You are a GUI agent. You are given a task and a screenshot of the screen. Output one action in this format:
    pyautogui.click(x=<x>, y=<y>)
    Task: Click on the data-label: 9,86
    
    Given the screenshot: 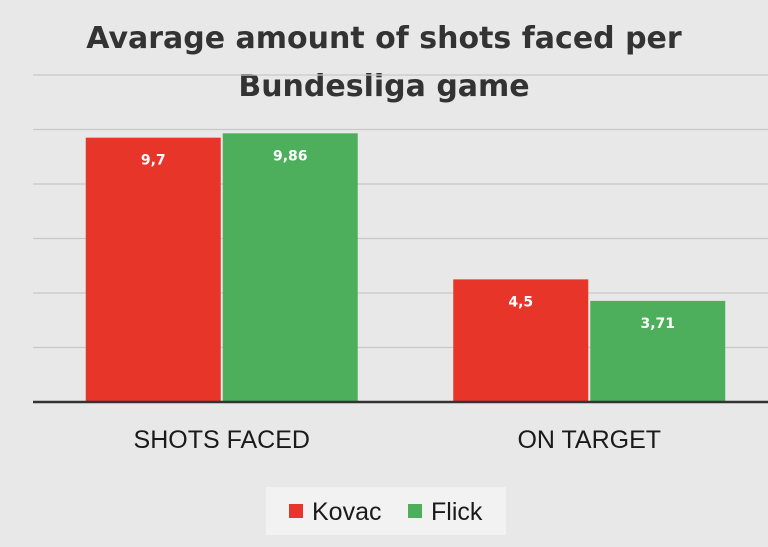 What is the action you would take?
    pyautogui.click(x=290, y=156)
    